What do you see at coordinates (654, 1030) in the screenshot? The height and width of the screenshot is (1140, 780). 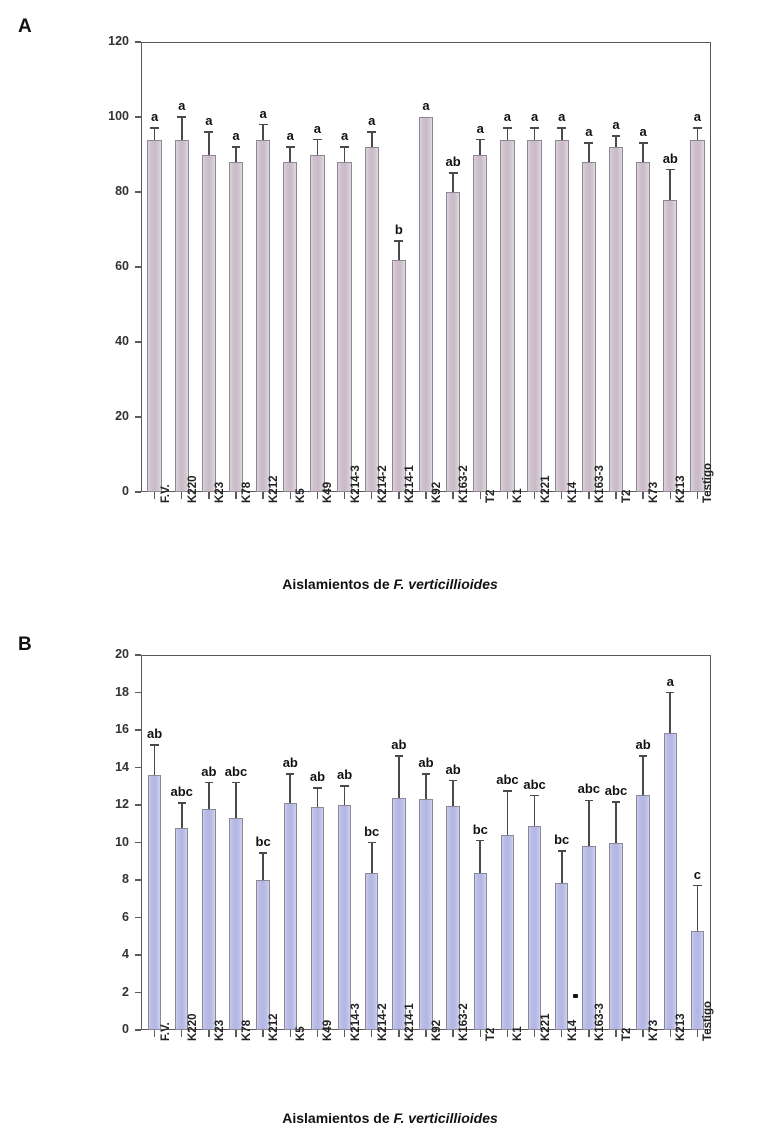 I see `panel-b-x-tick-label: K73` at bounding box center [654, 1030].